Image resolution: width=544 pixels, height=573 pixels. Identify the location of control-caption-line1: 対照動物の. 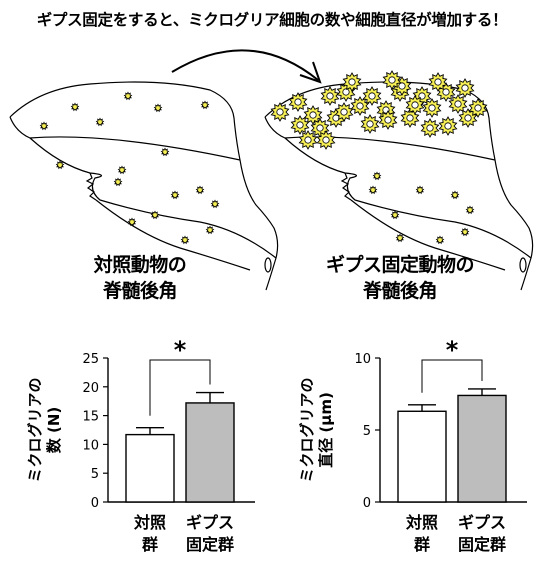
(140, 265).